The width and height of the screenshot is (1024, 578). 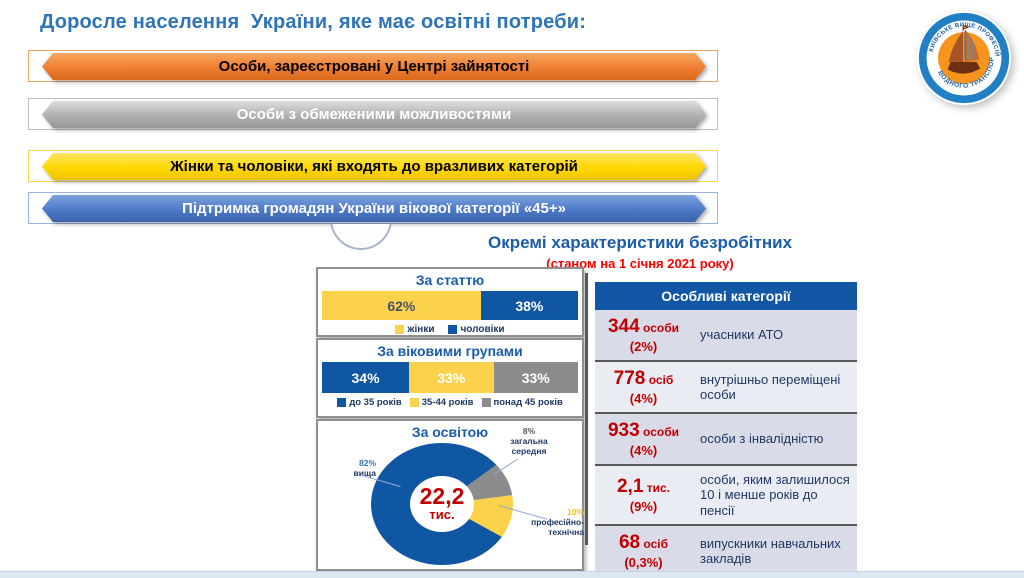 What do you see at coordinates (528, 402) in the screenshot?
I see `legend-label: понад 45 років` at bounding box center [528, 402].